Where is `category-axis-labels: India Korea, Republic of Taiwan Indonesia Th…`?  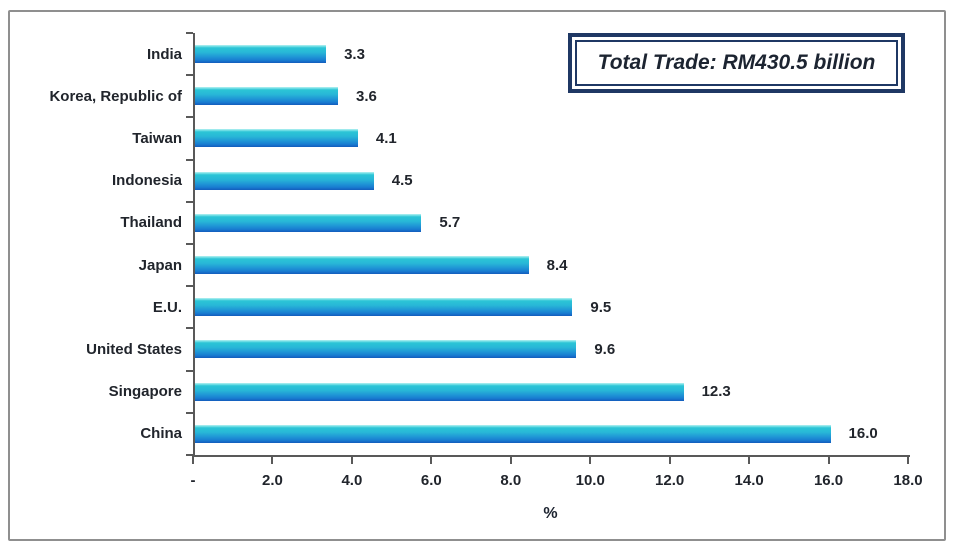 category-axis-labels: India Korea, Republic of Taiwan Indonesia Th… is located at coordinates (96, 244).